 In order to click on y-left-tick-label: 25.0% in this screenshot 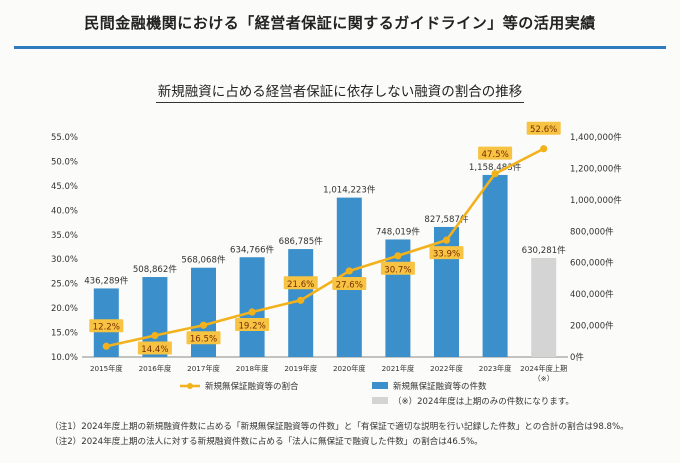, I will do `click(64, 285)`.